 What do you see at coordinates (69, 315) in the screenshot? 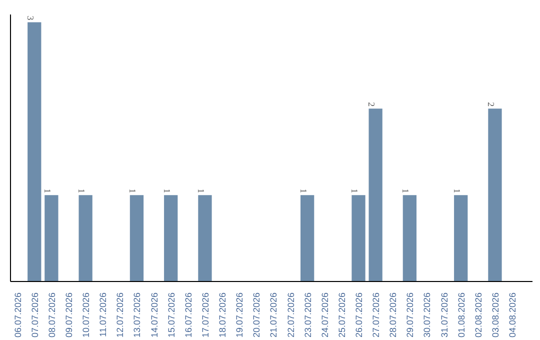
I see `x-tick-label: 09.07.2026` at bounding box center [69, 315].